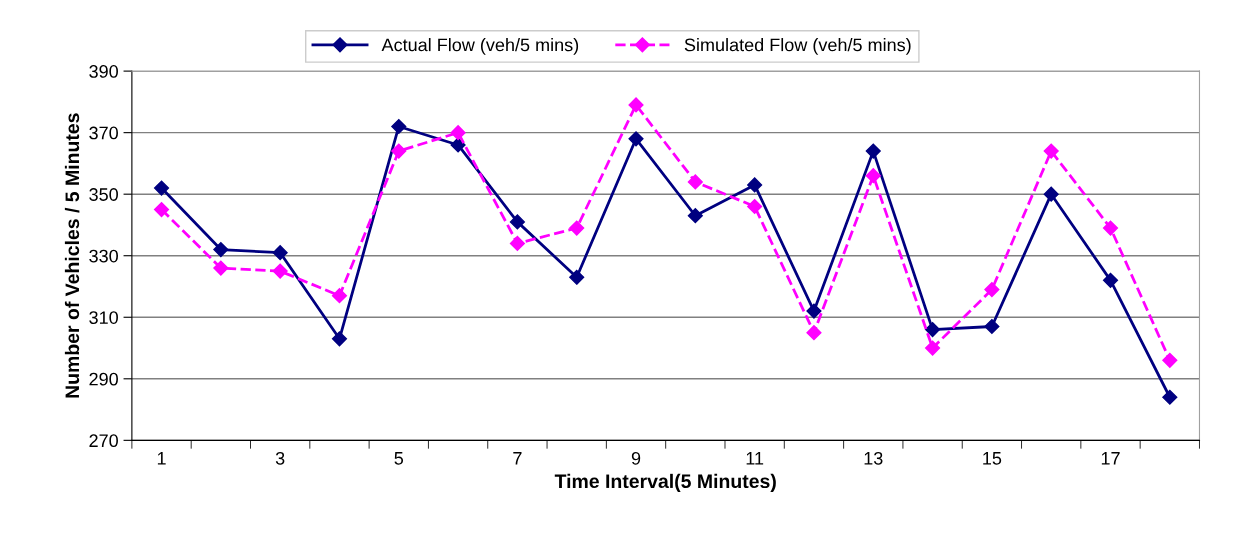 This screenshot has height=547, width=1256. I want to click on legend-label: Actual Flow (veh/5 mins), so click(480, 46).